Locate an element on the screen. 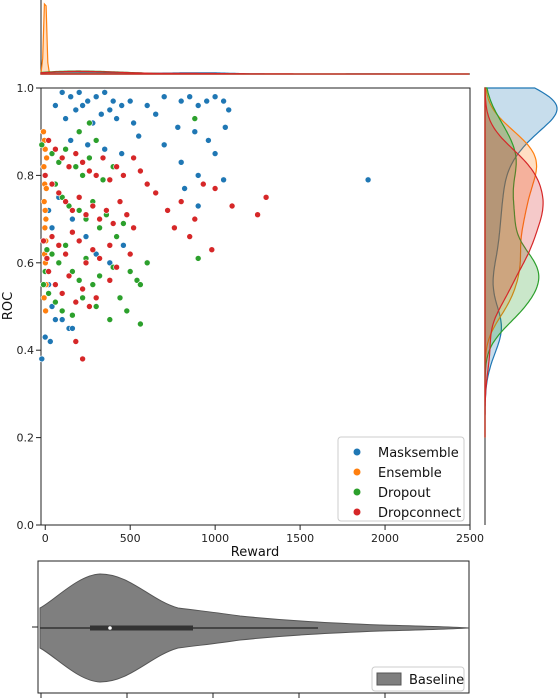 The width and height of the screenshot is (558, 698). scatter-legend: Masksemble Ensemble Dropout Dropconnect is located at coordinates (401, 479).